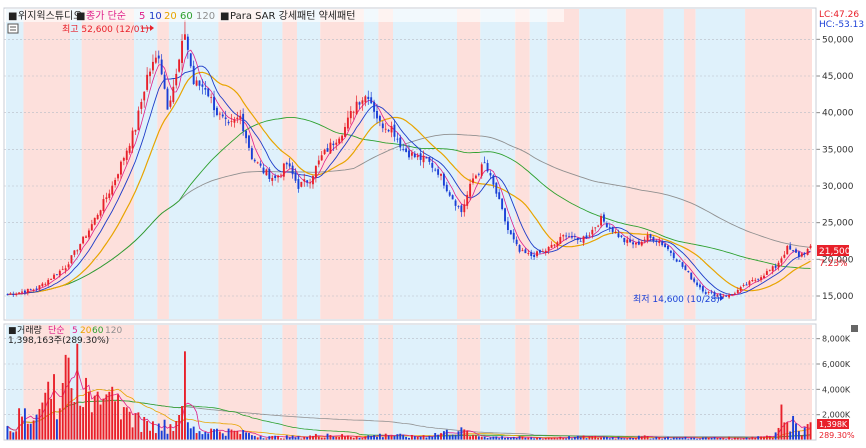  I want to click on volume-tick-label: 2,000K, so click(836, 415).